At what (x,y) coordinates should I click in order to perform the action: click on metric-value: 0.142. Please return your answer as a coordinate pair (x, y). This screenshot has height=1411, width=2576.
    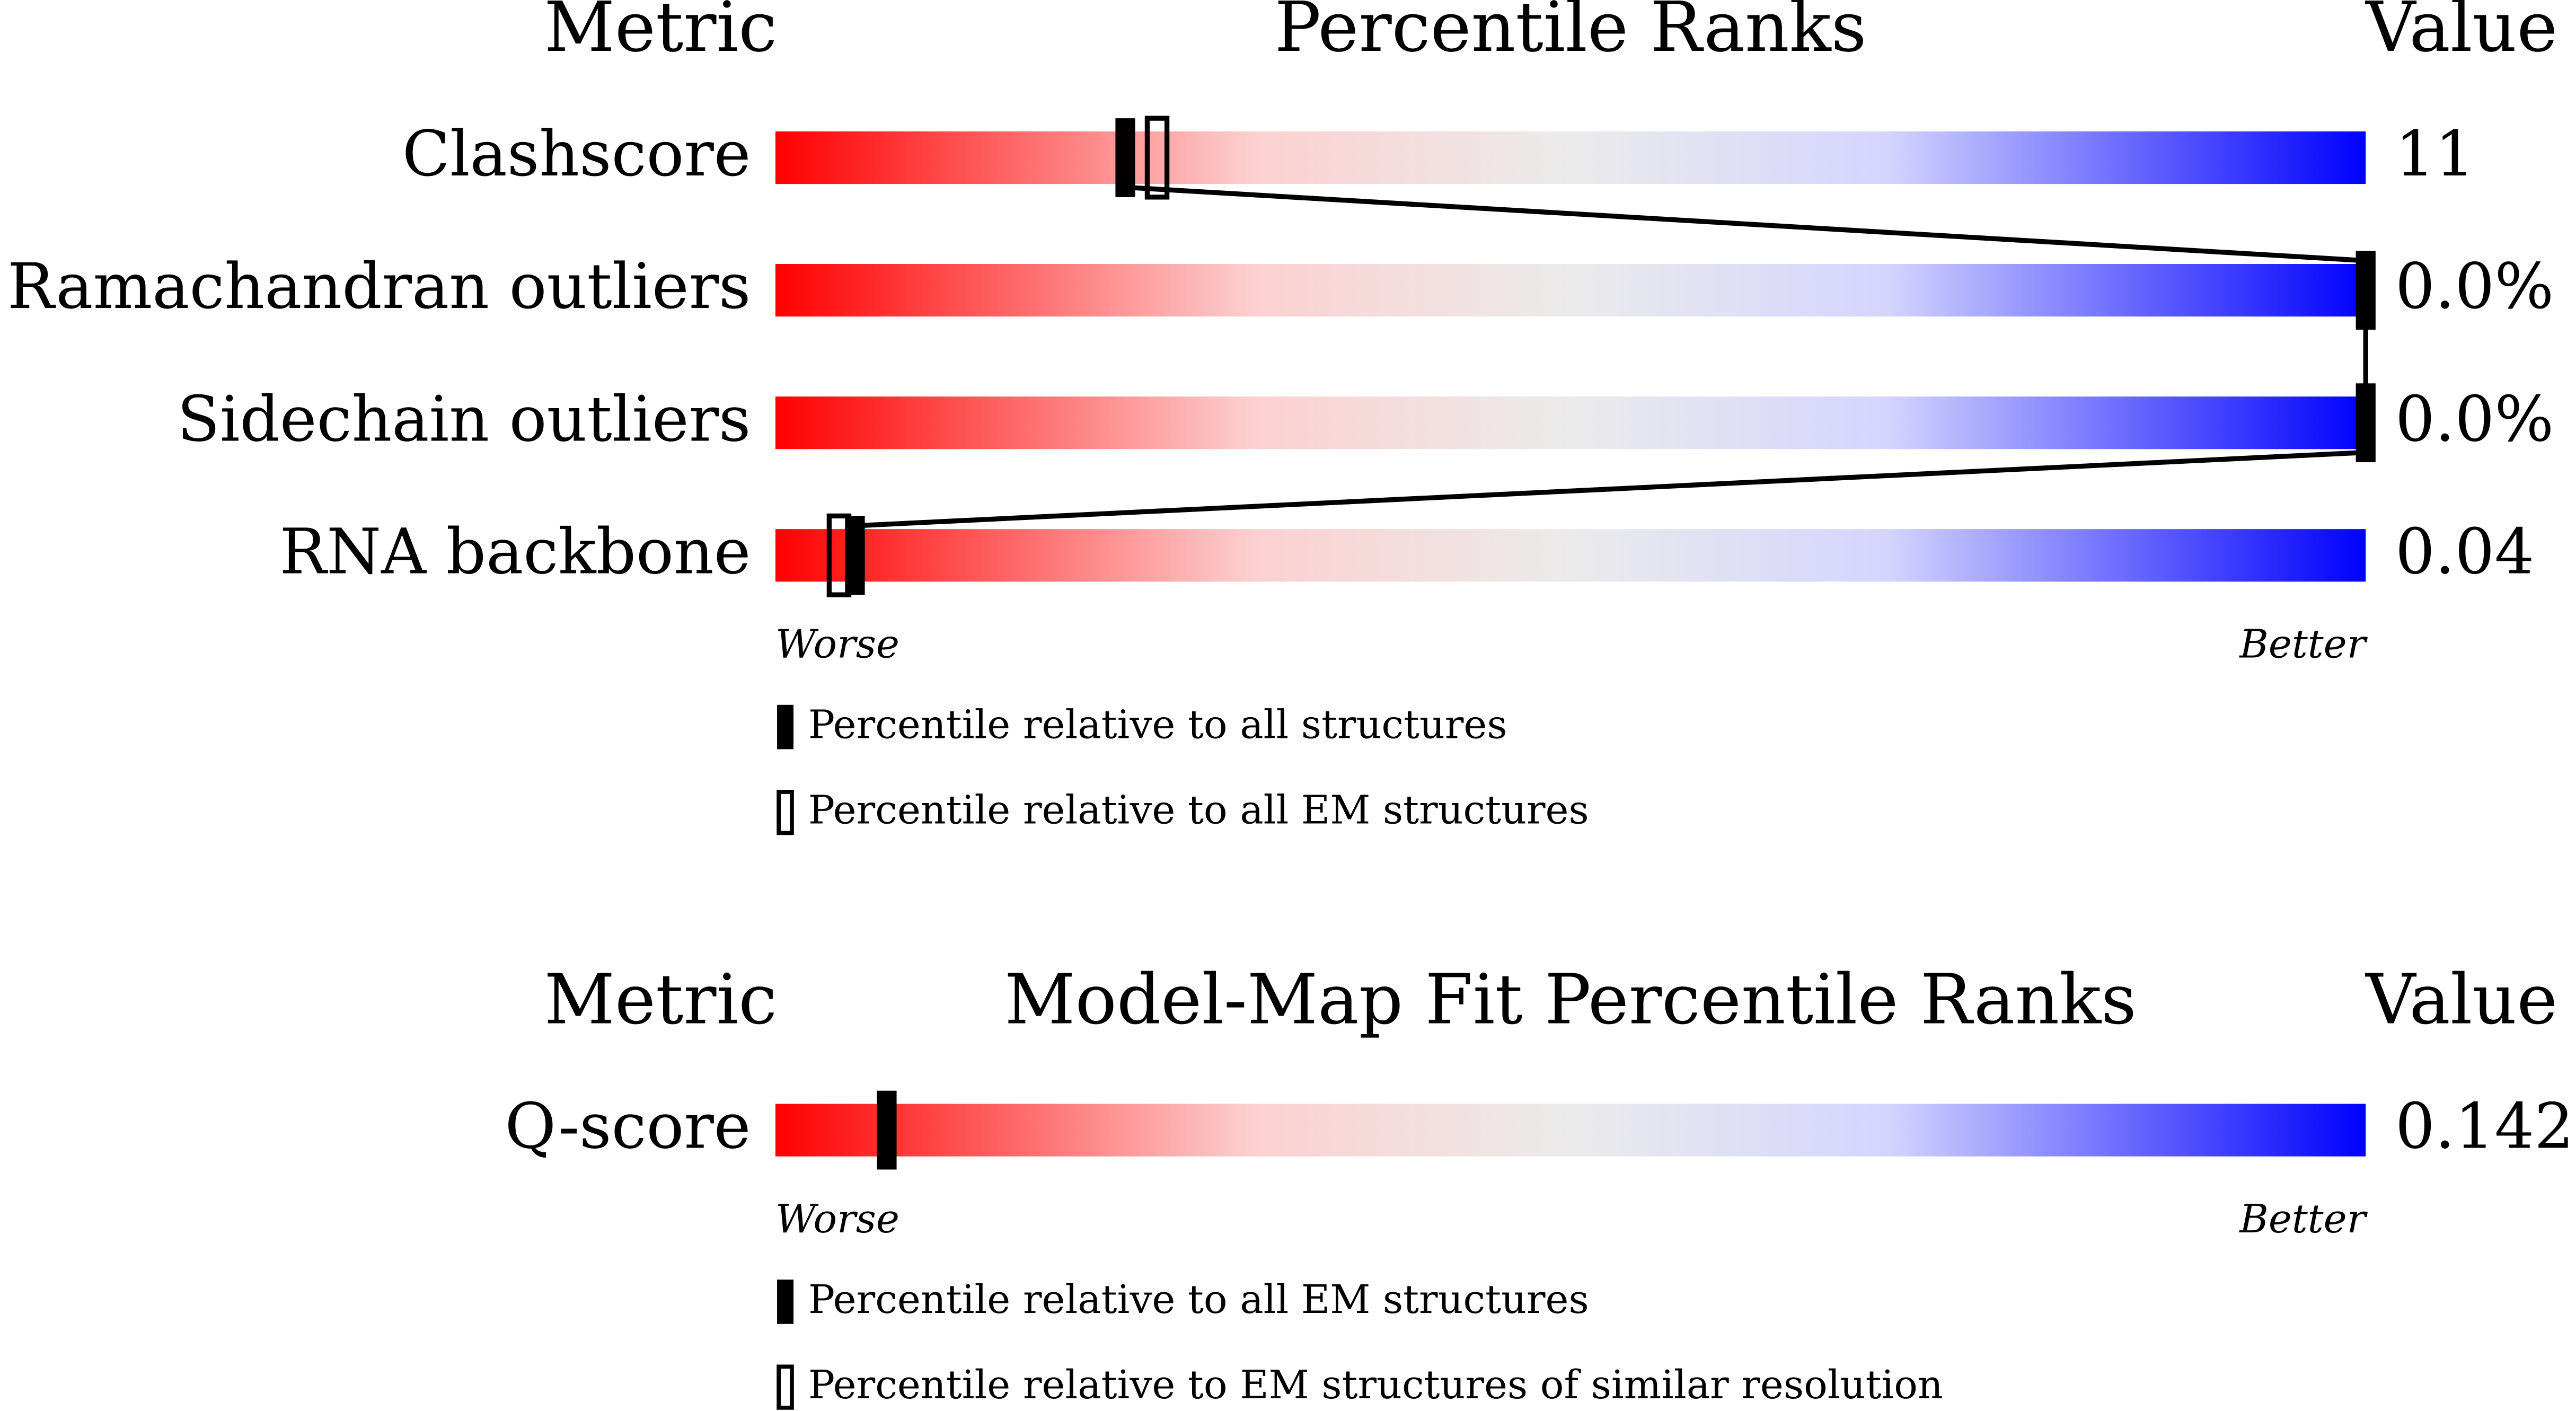
    Looking at the image, I should click on (2484, 1126).